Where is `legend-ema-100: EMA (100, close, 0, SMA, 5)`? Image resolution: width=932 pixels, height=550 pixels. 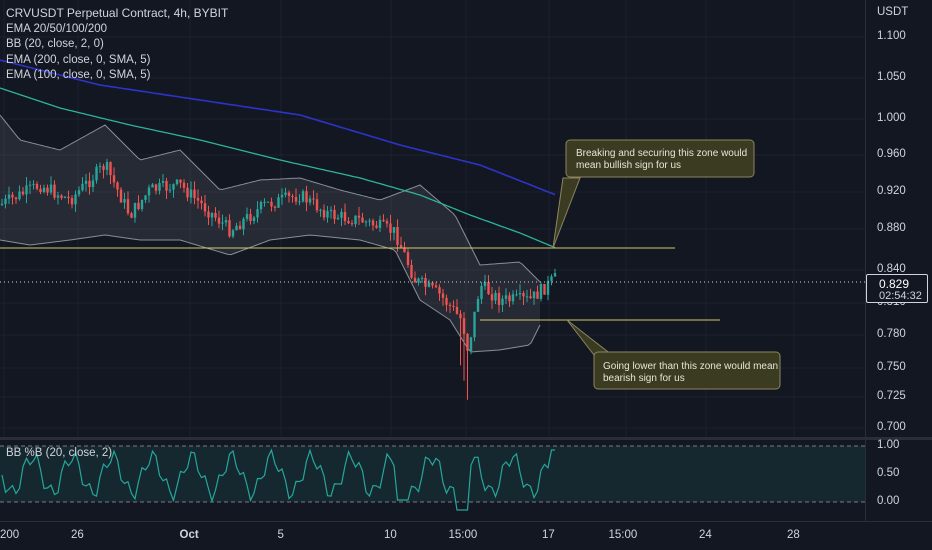
legend-ema-100: EMA (100, close, 0, SMA, 5) is located at coordinates (78, 75).